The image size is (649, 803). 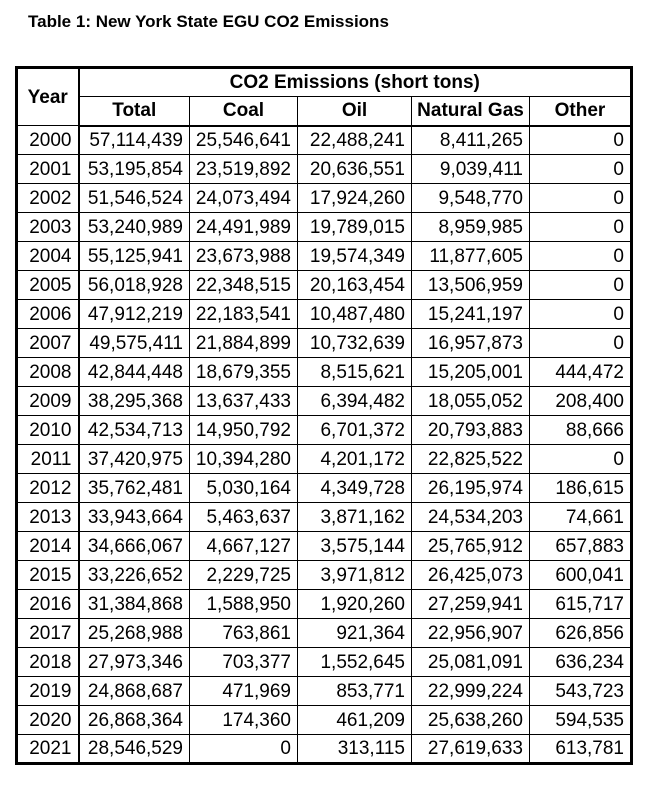 What do you see at coordinates (470, 720) in the screenshot?
I see `cell-natural-gas: 25,638,260` at bounding box center [470, 720].